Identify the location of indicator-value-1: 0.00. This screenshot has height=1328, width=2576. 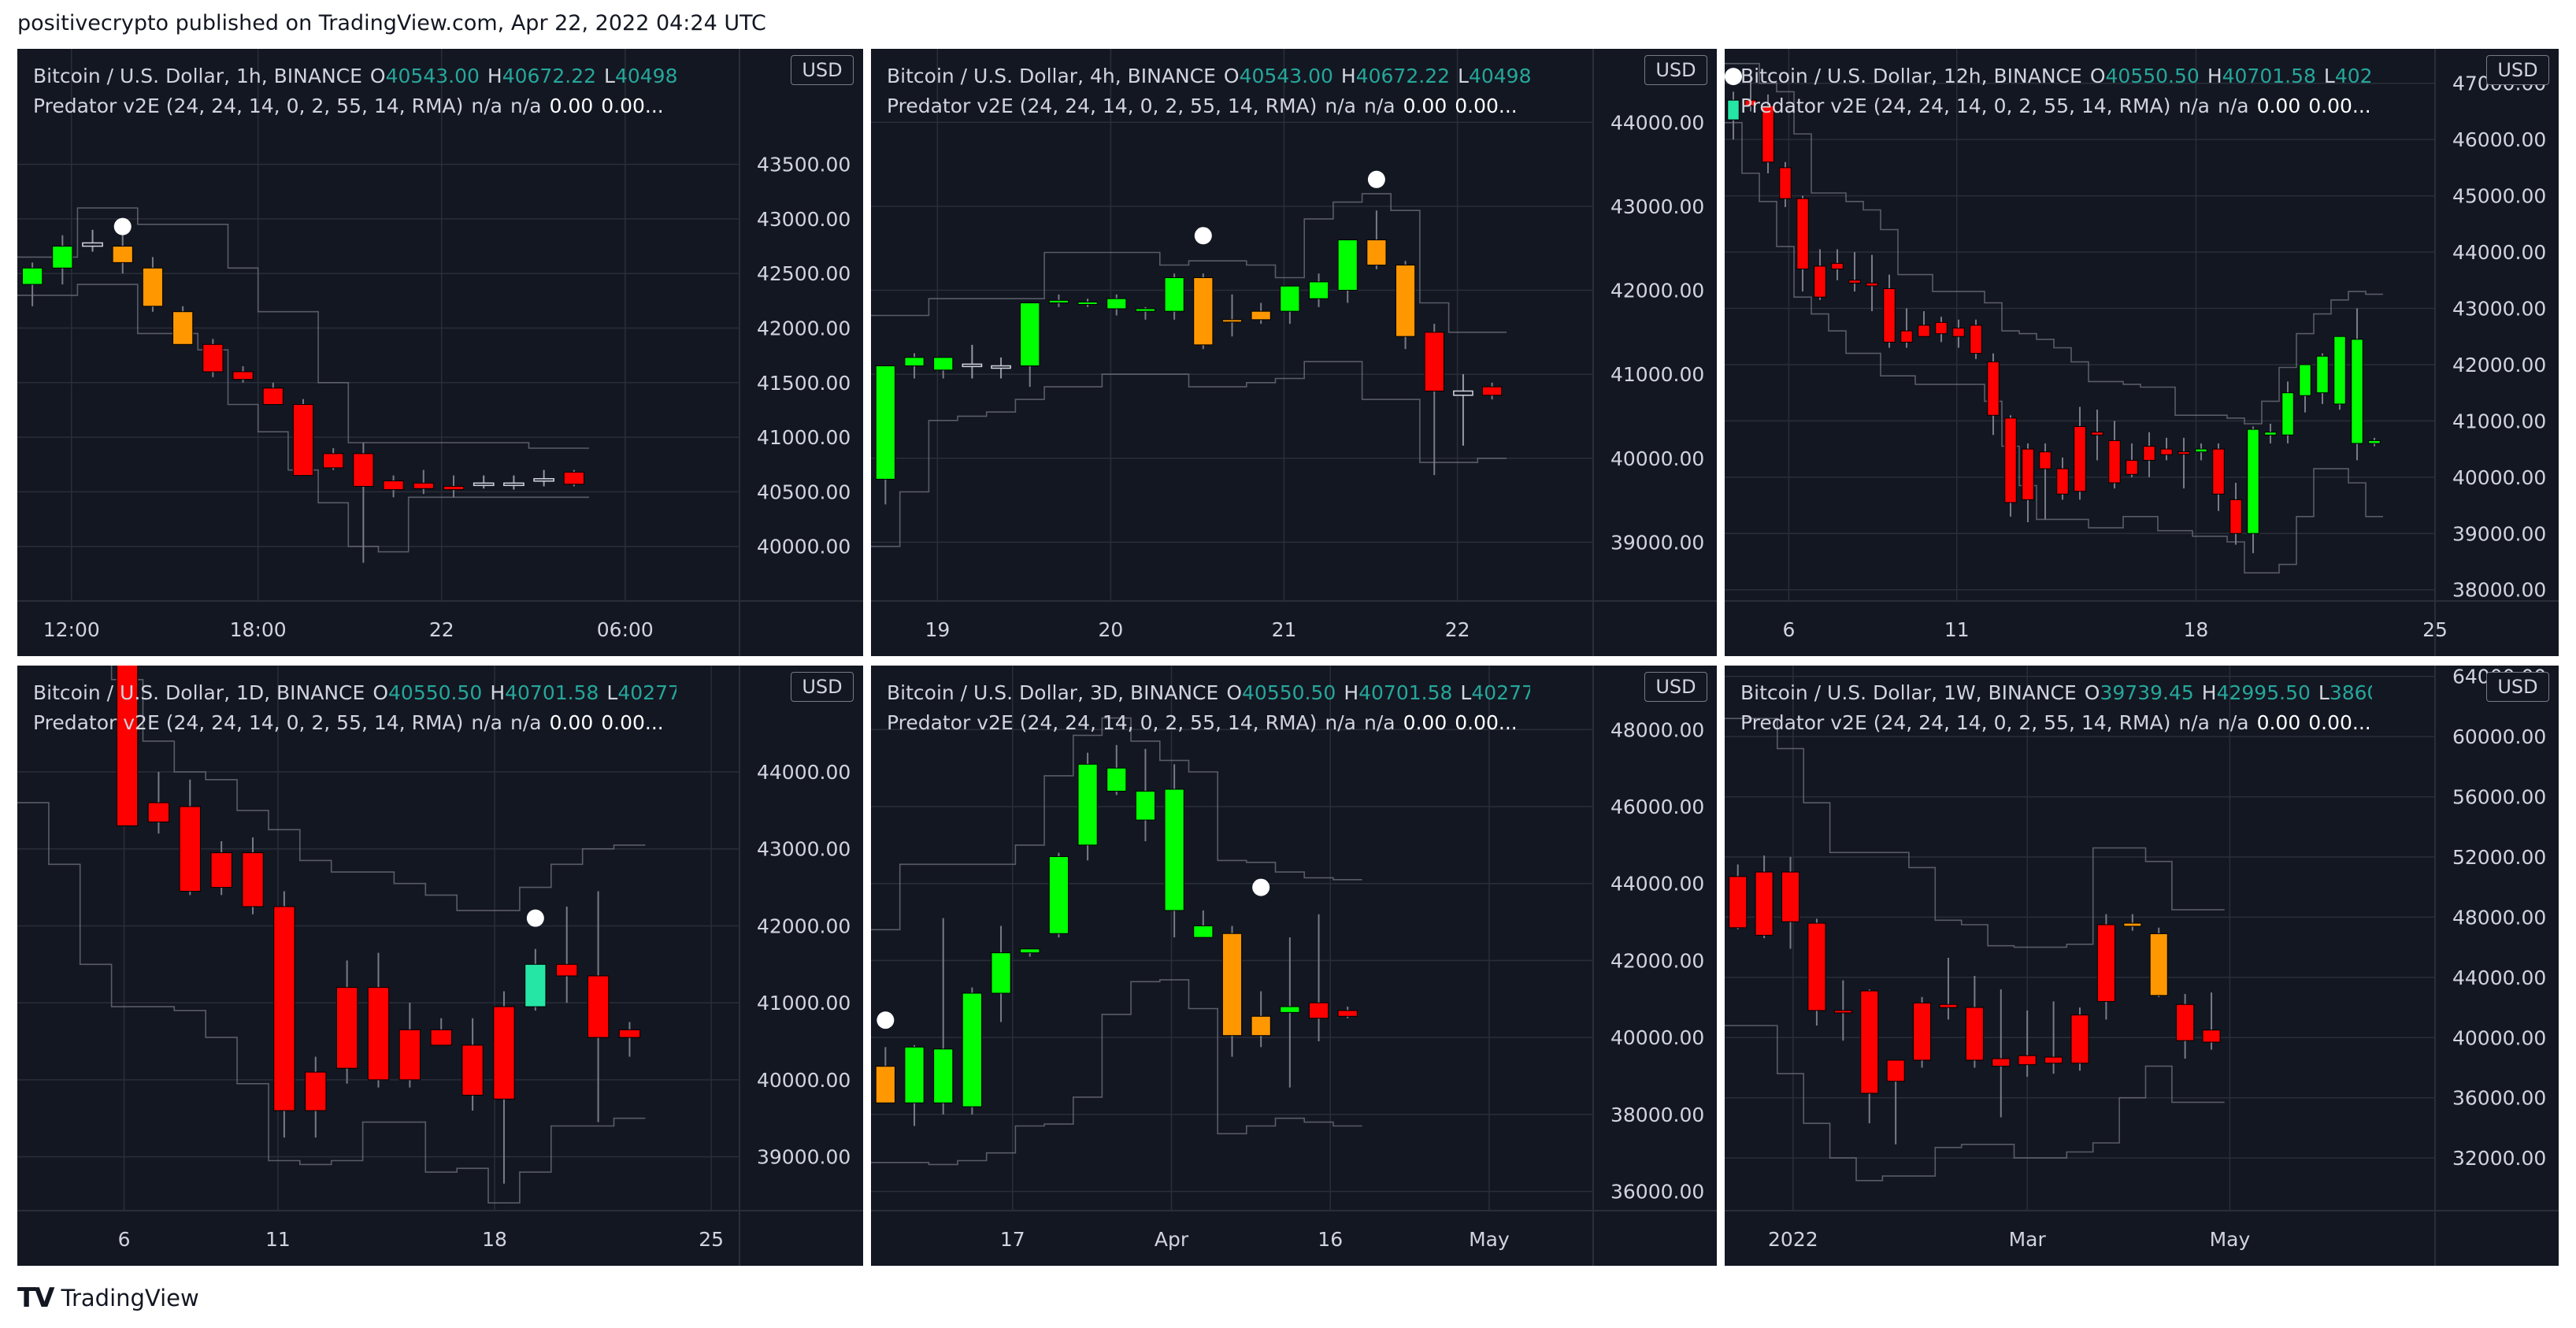
(571, 722).